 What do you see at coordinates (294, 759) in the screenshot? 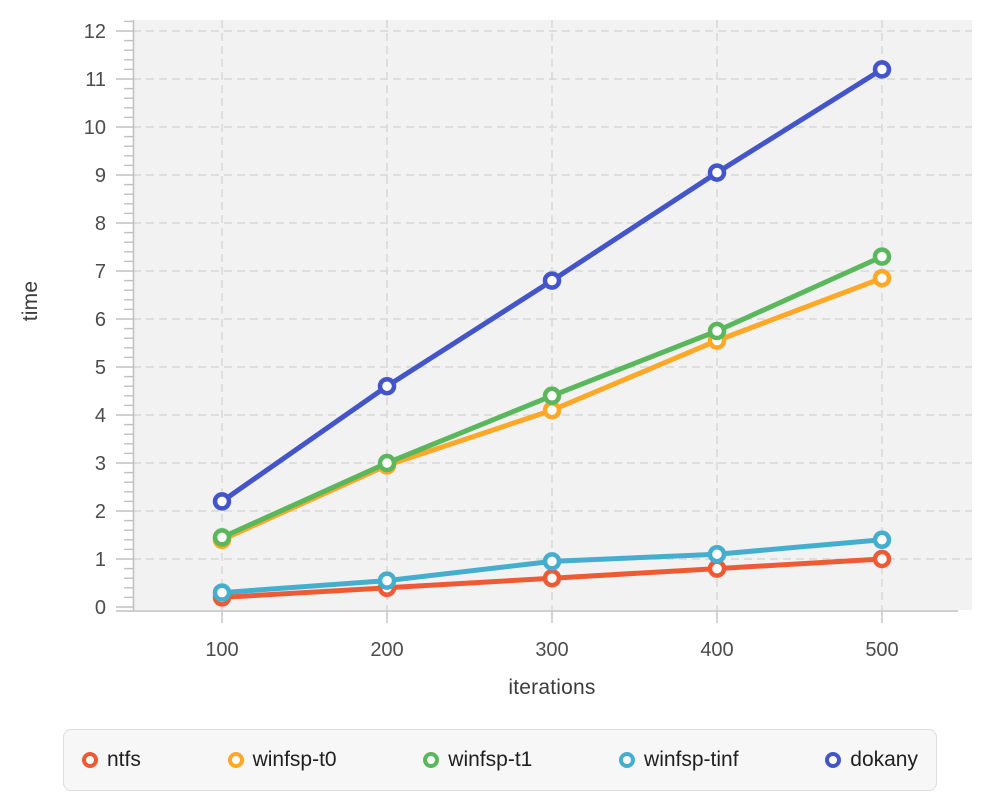
I see `legend-label: winfsp-t0` at bounding box center [294, 759].